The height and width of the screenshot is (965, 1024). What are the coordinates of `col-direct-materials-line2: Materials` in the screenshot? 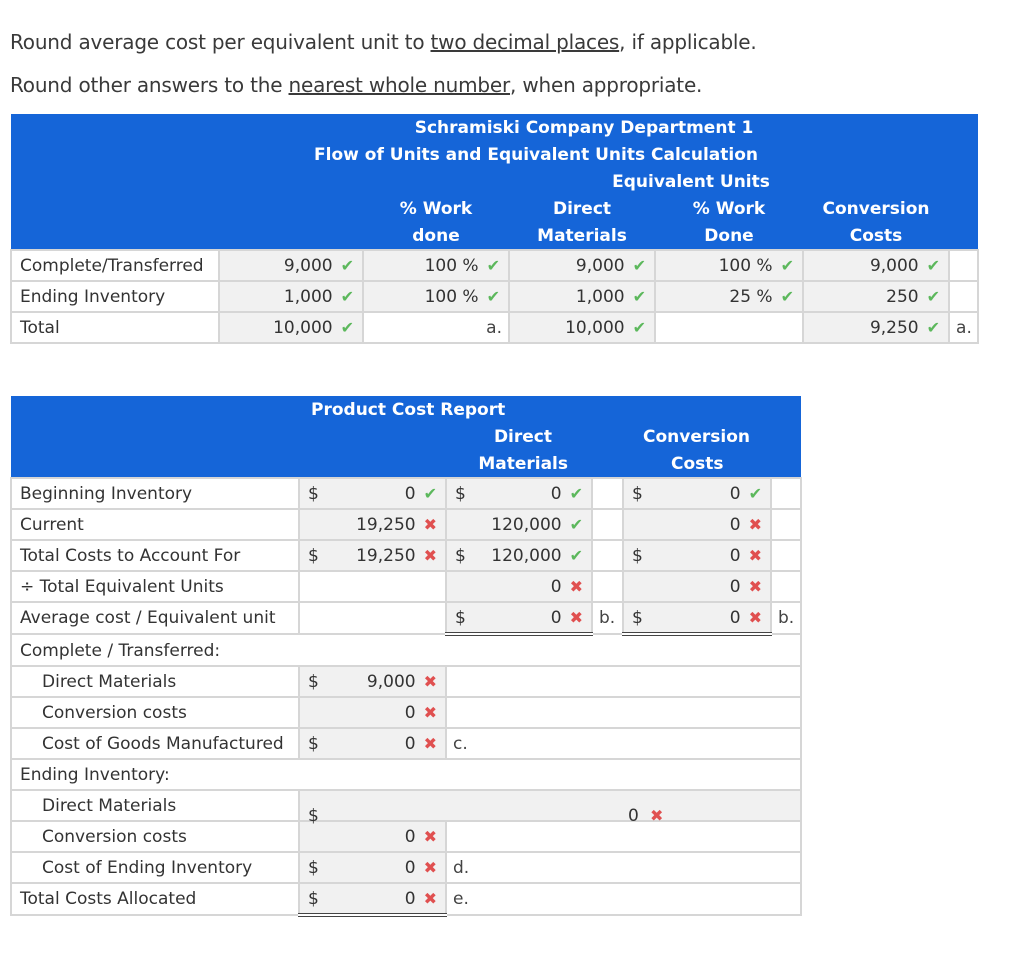 It's located at (519, 464).